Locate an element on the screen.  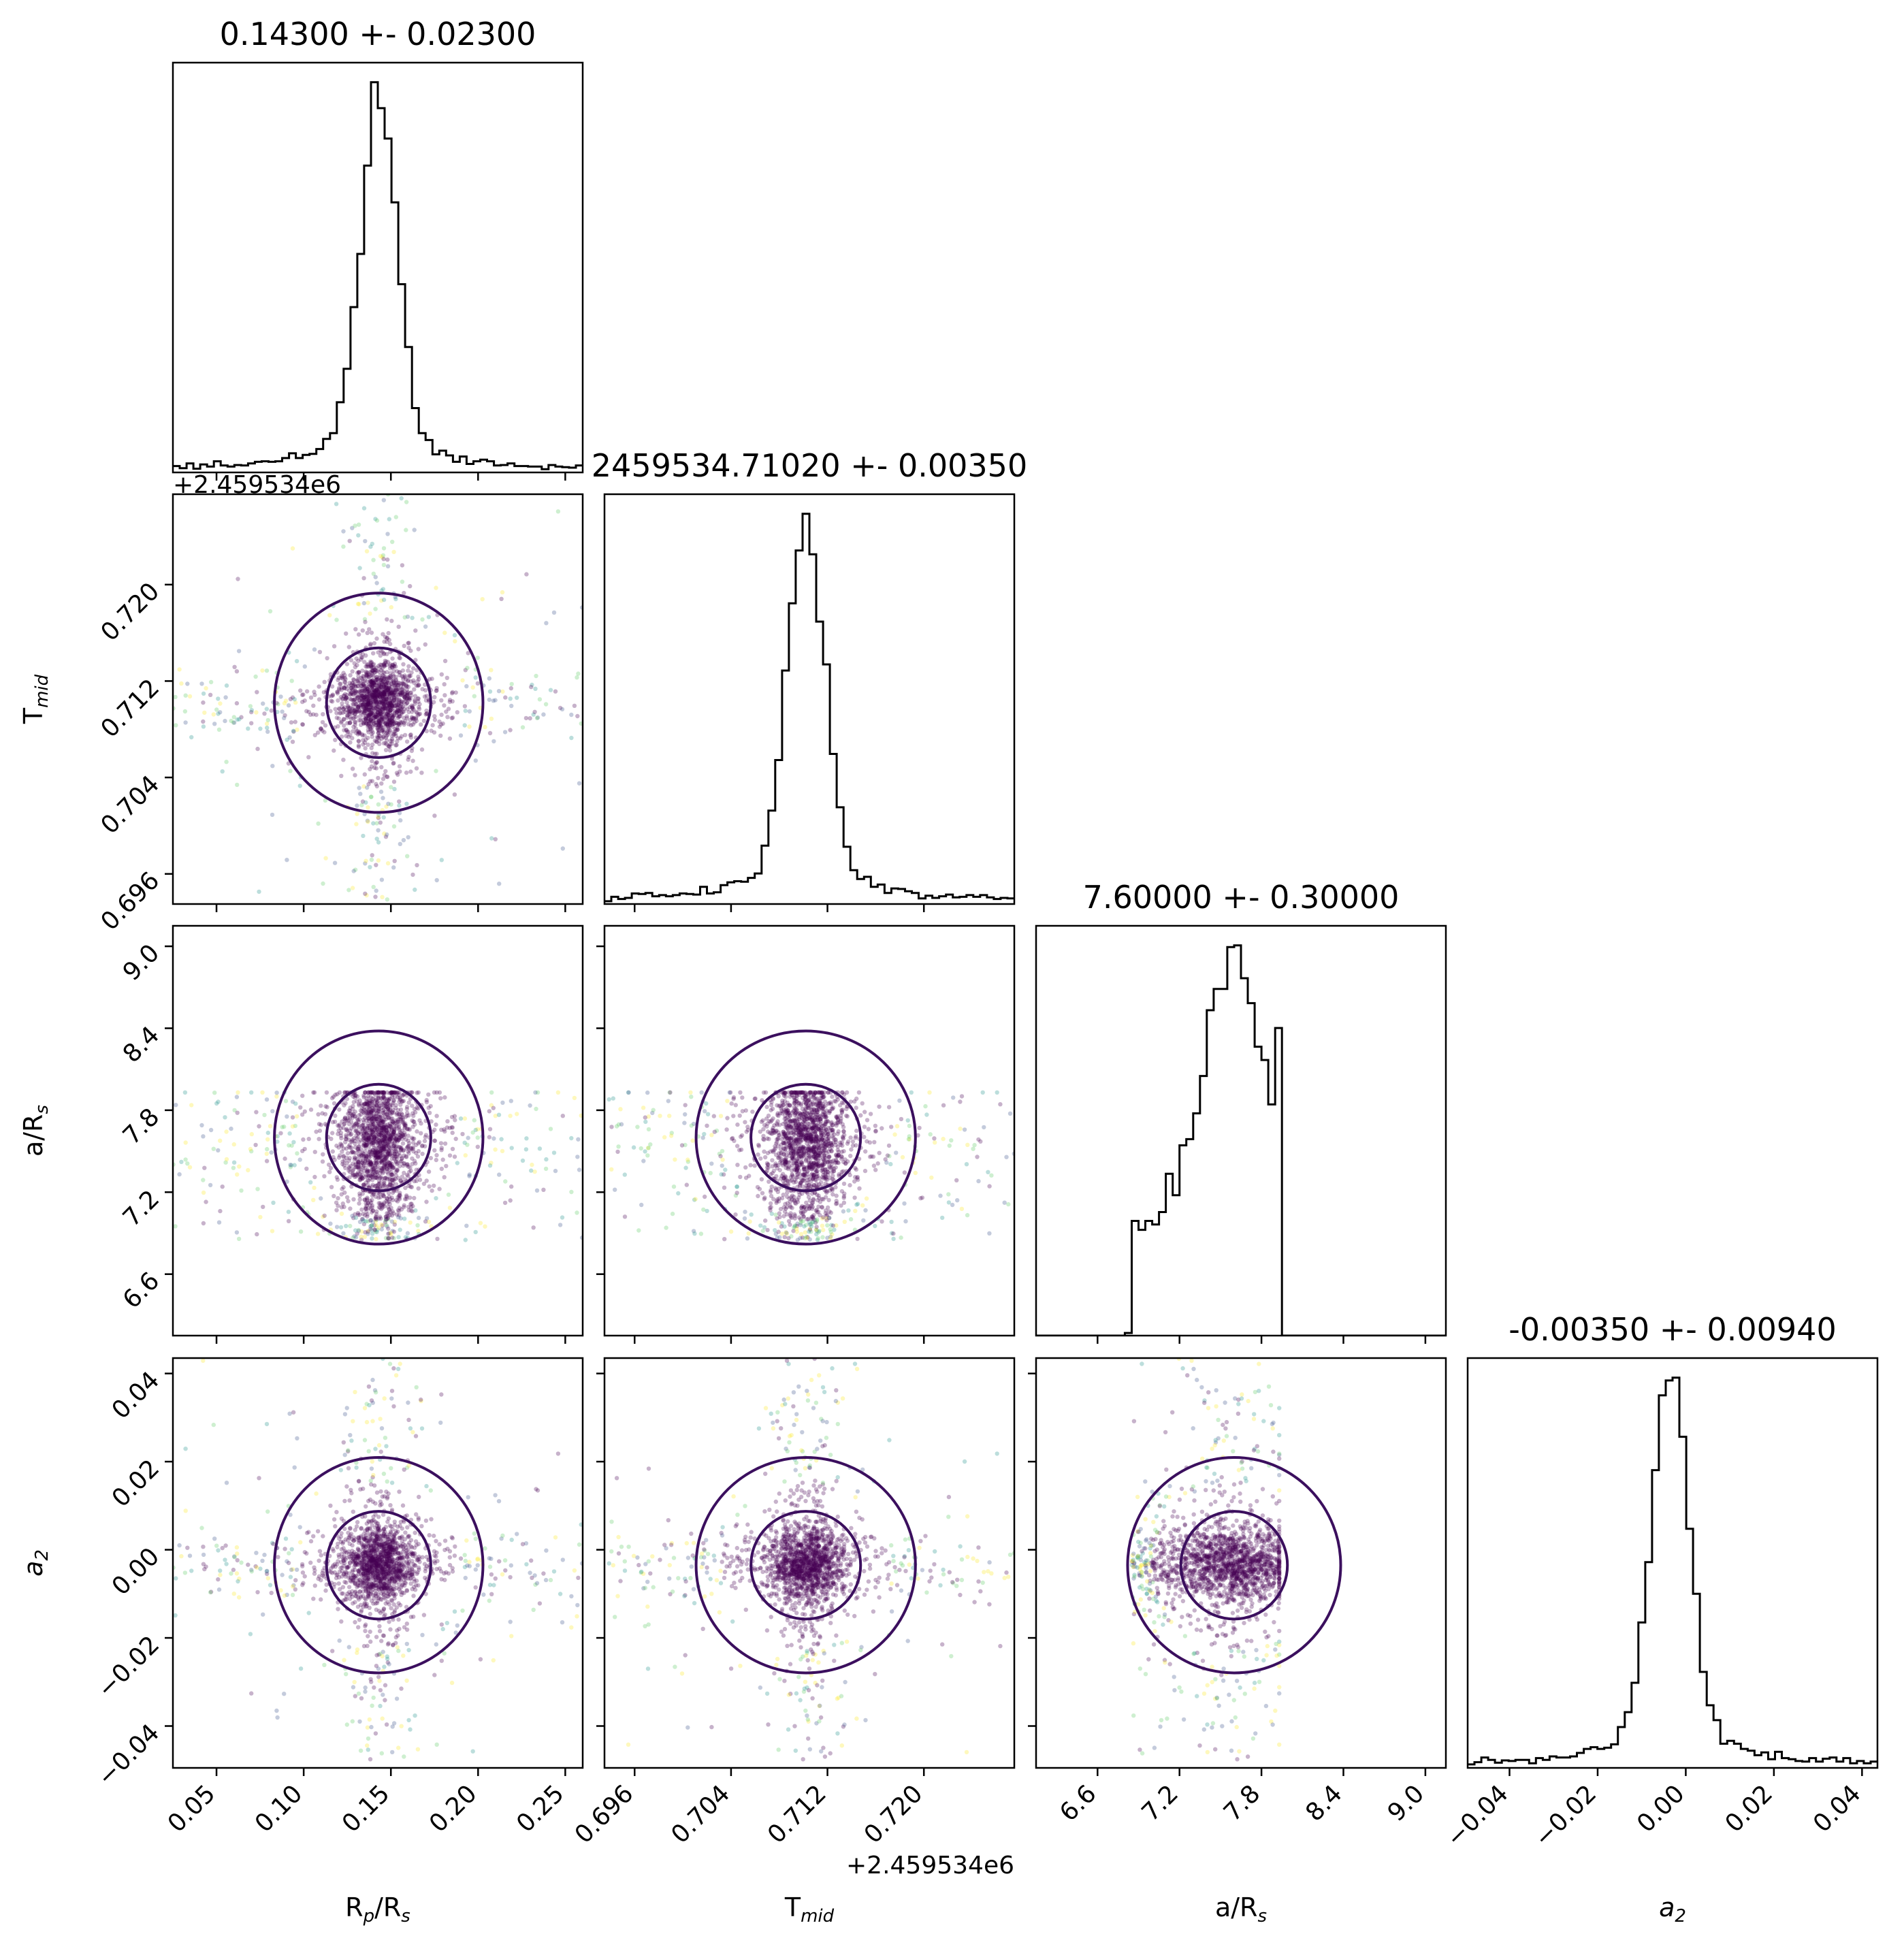
panel-title-tmid: 2459534.71020 +- 0.00350 is located at coordinates (810, 465).